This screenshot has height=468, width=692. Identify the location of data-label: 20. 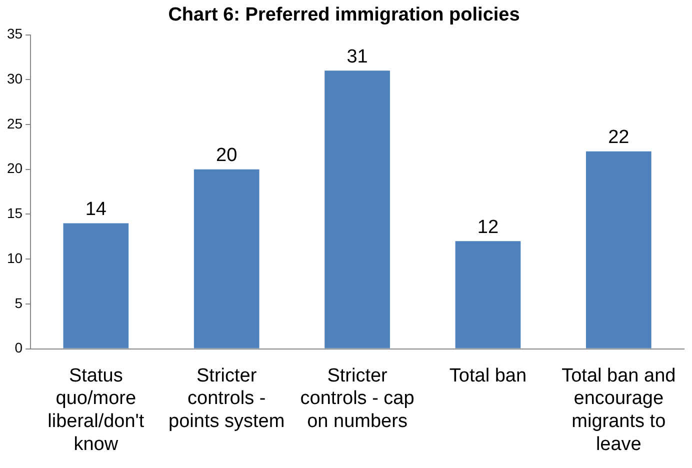
(227, 155).